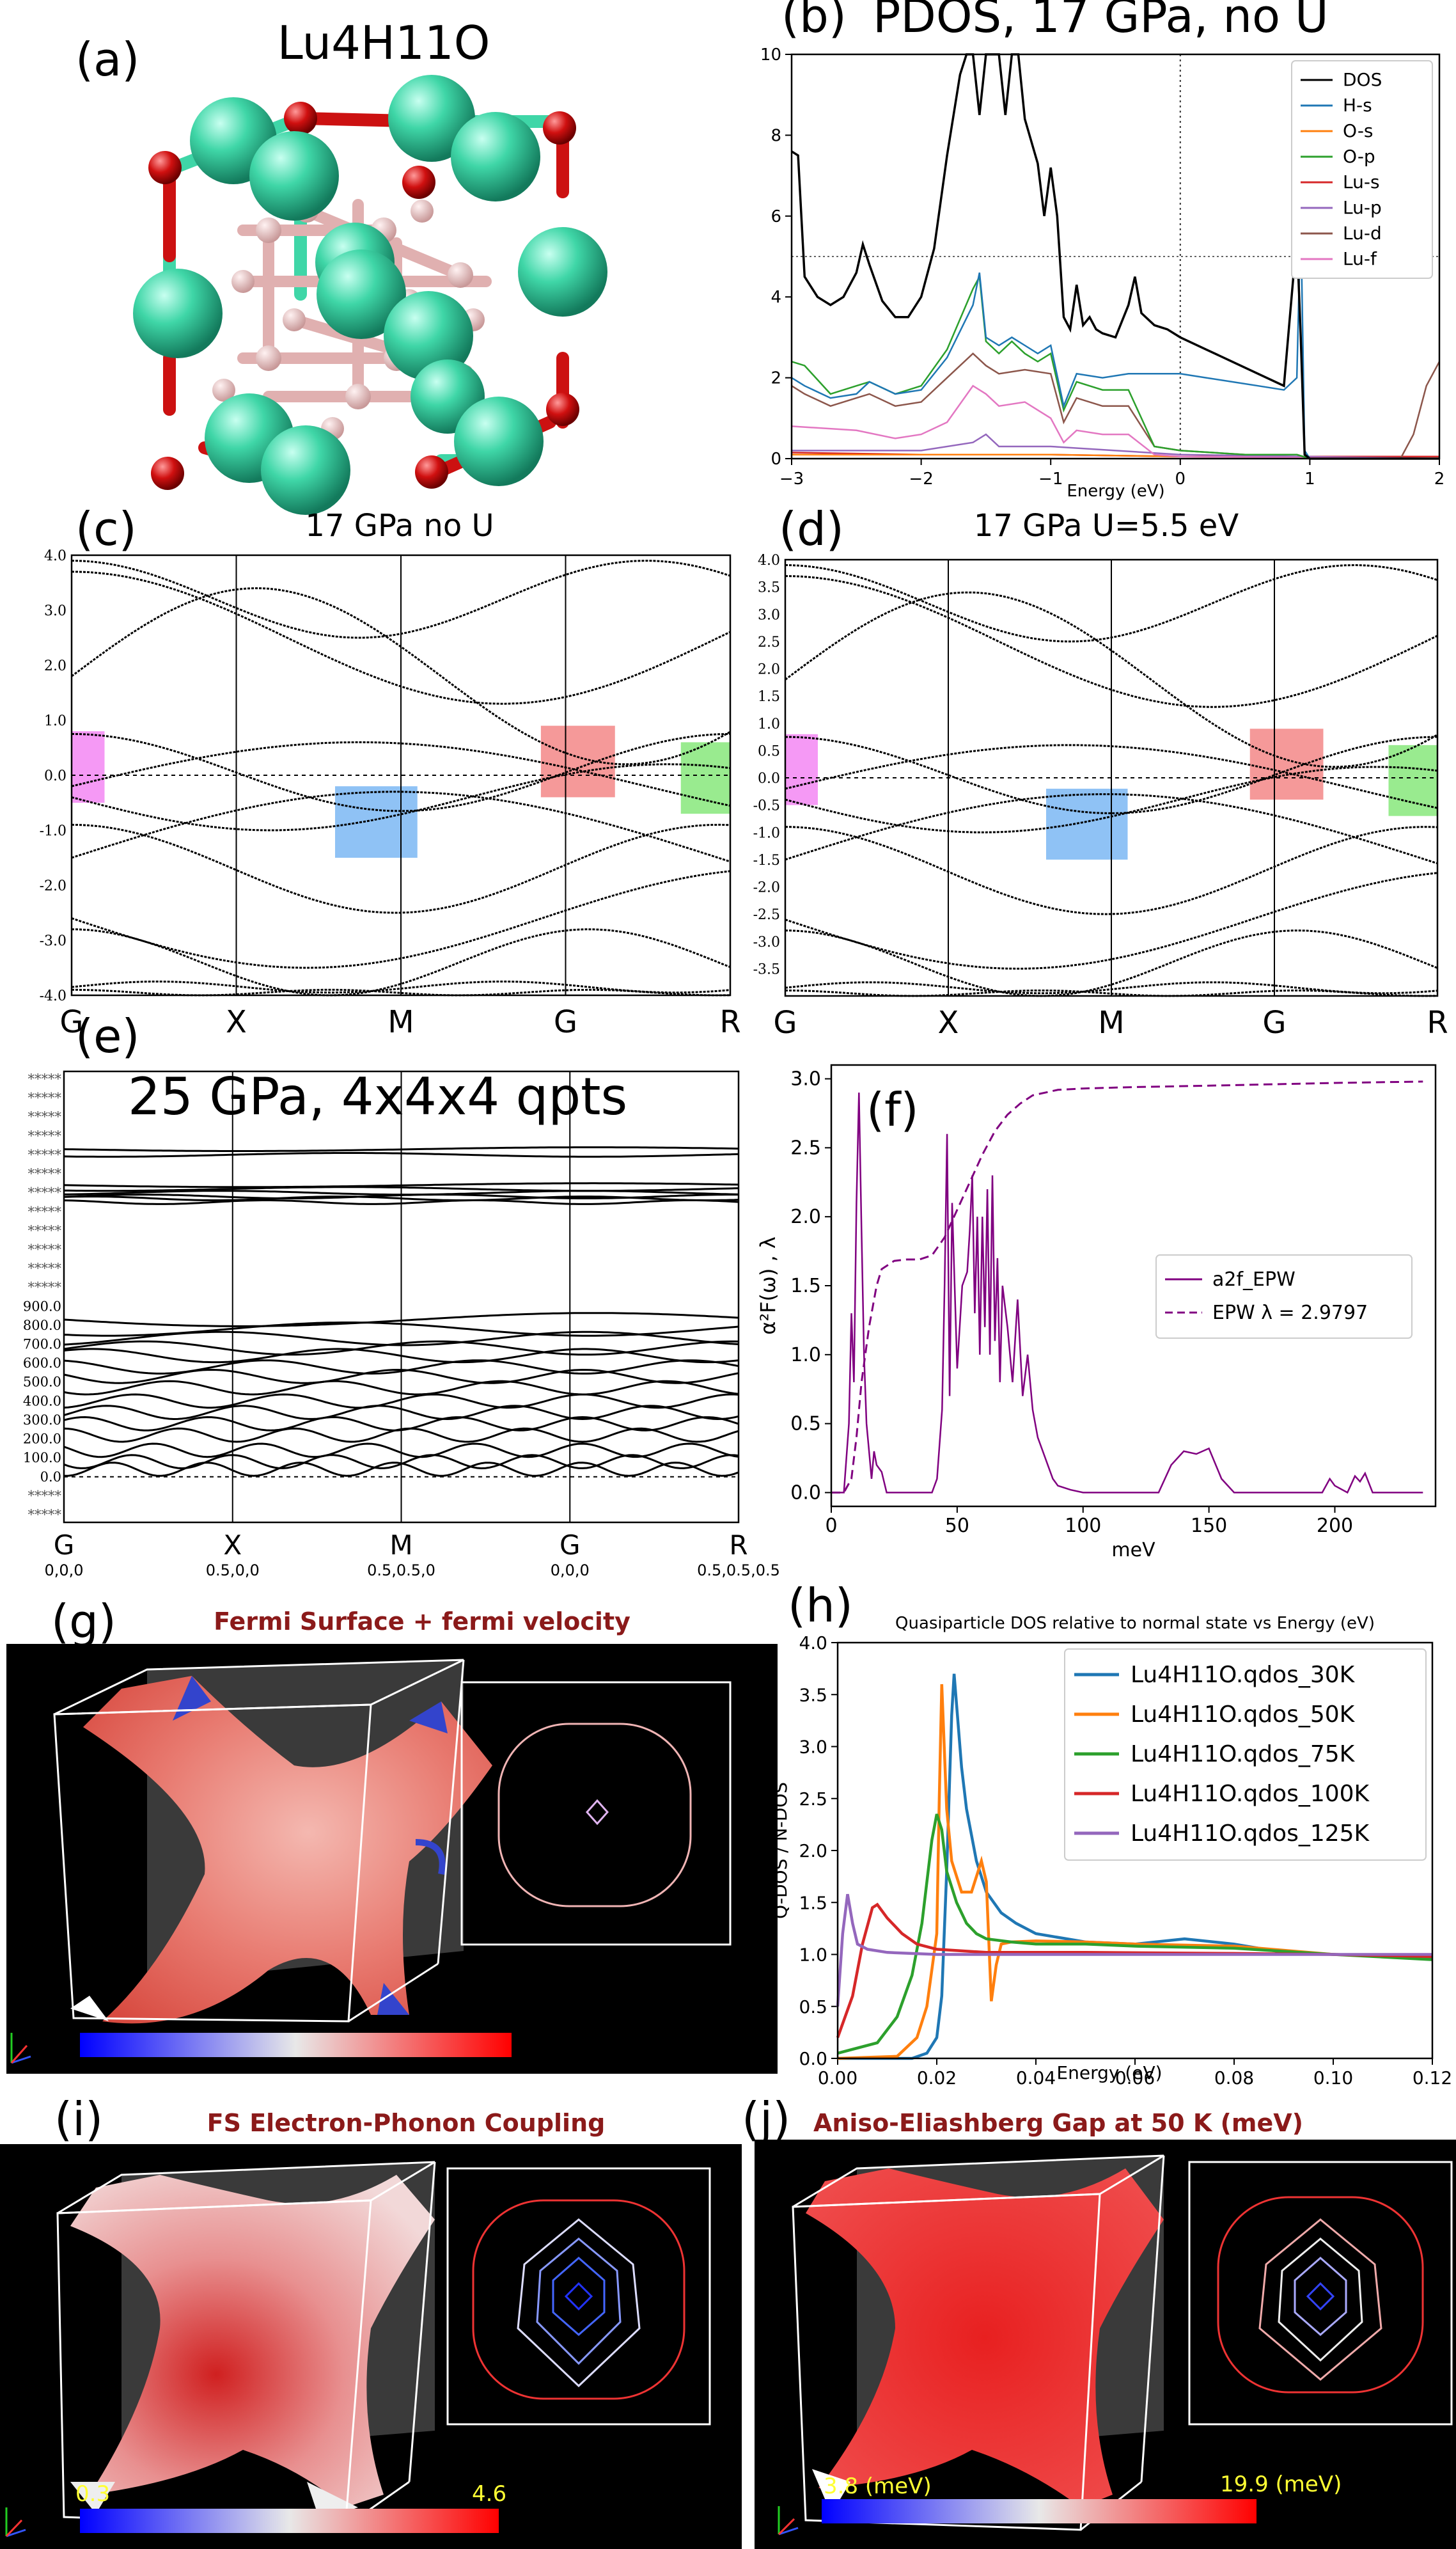 This screenshot has height=2549, width=1456. What do you see at coordinates (1284, 1296) in the screenshot?
I see `f-legend-box` at bounding box center [1284, 1296].